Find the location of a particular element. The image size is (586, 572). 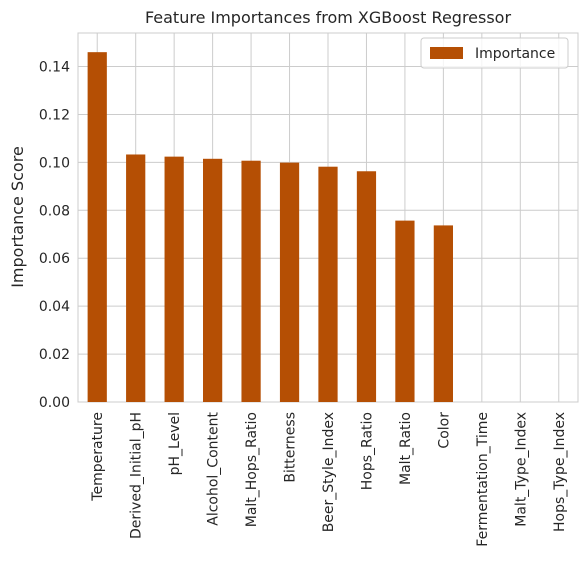

x-tick-label: Malt_Hops_Ratio is located at coordinates (252, 469).